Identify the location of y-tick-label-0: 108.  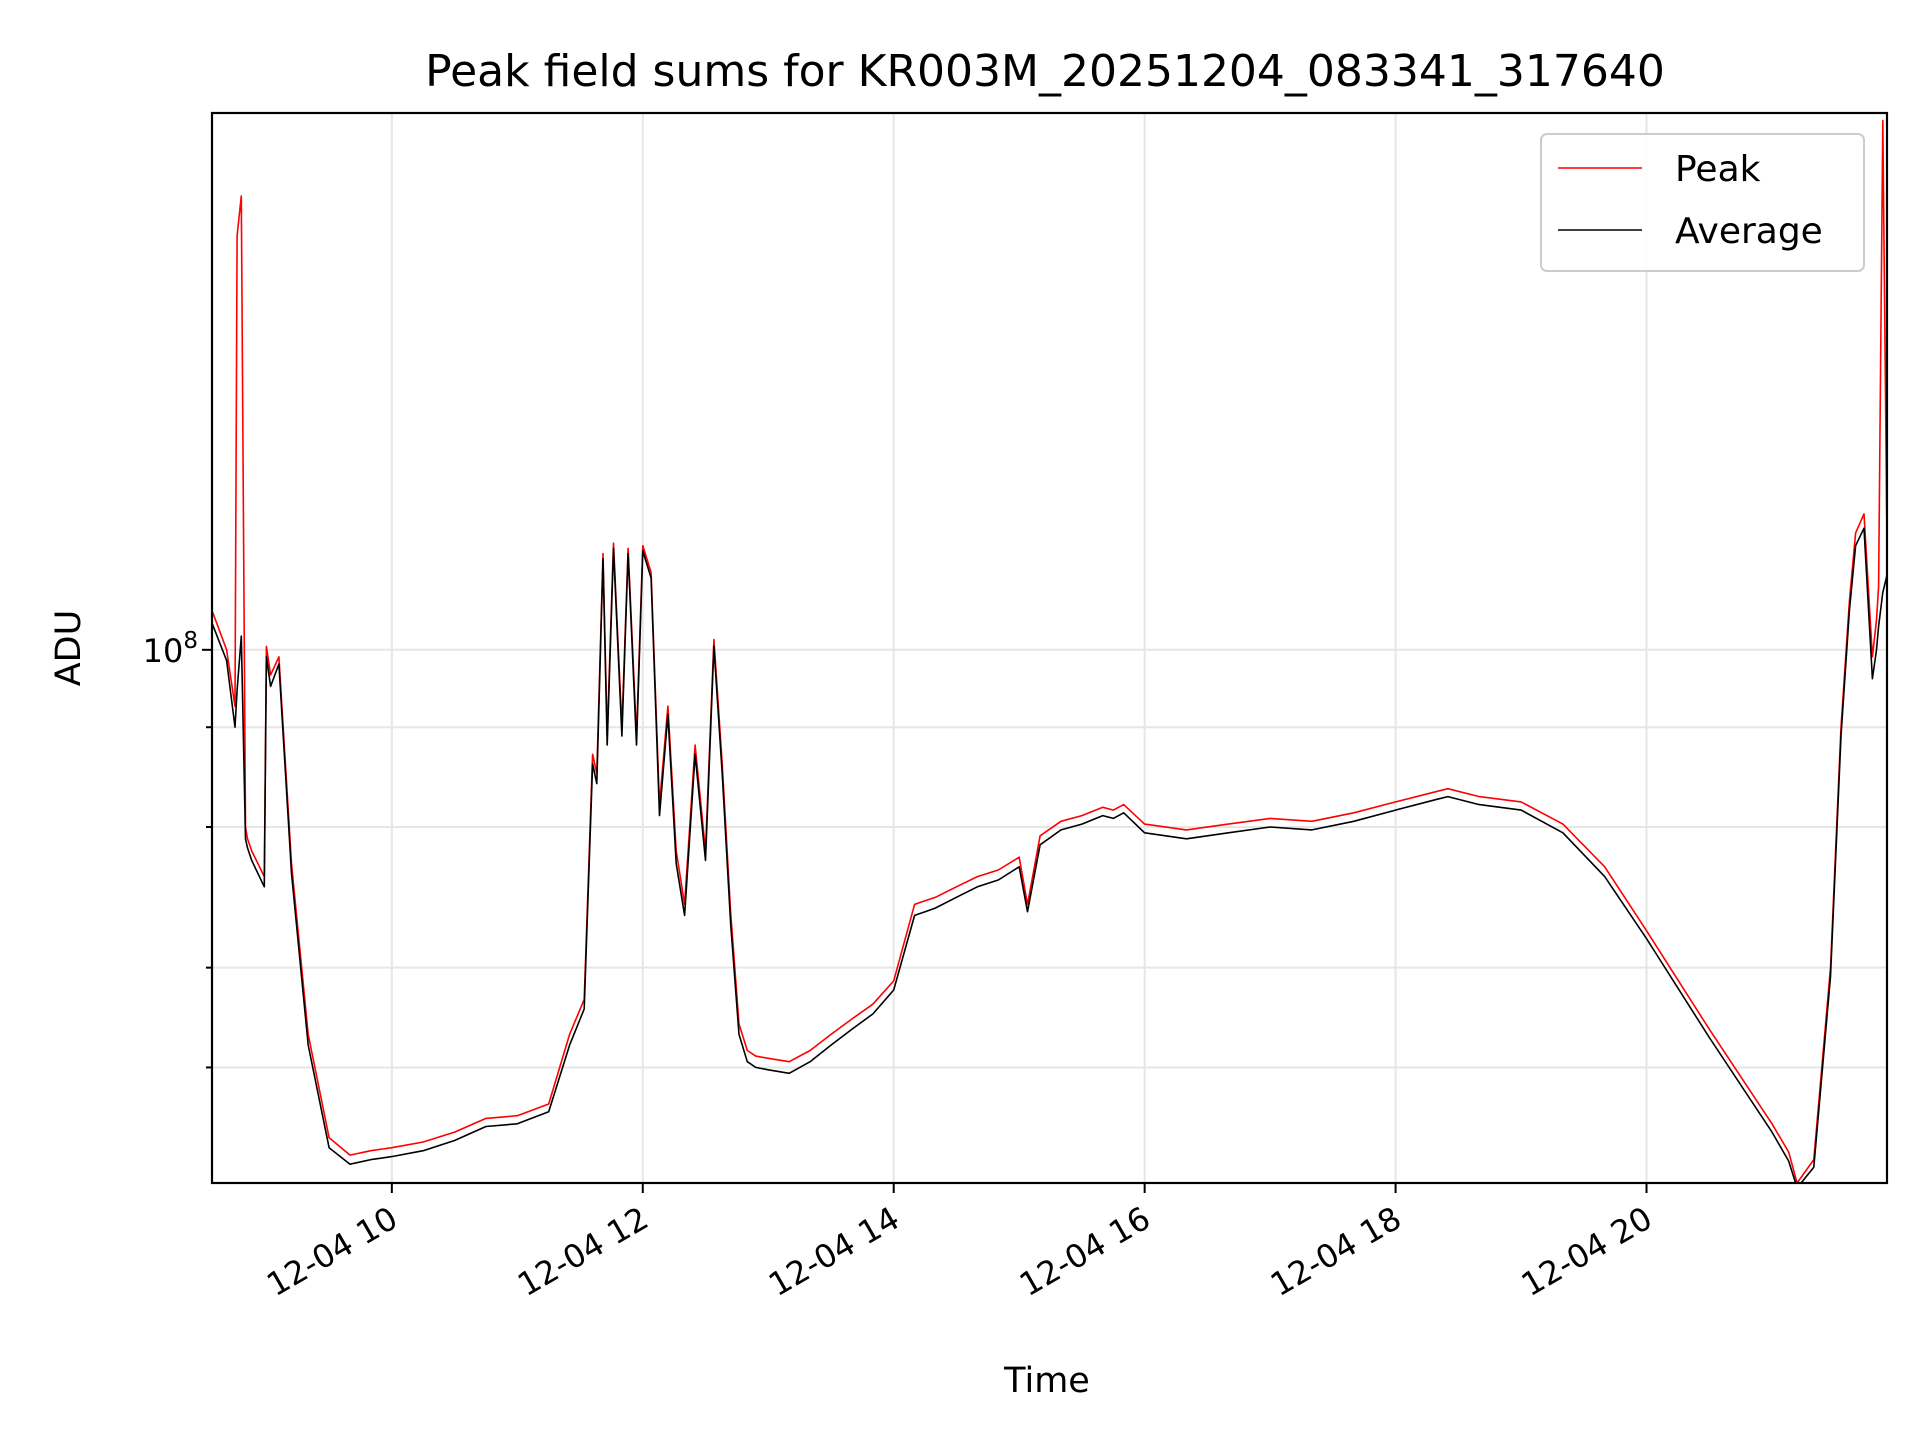
(170, 649).